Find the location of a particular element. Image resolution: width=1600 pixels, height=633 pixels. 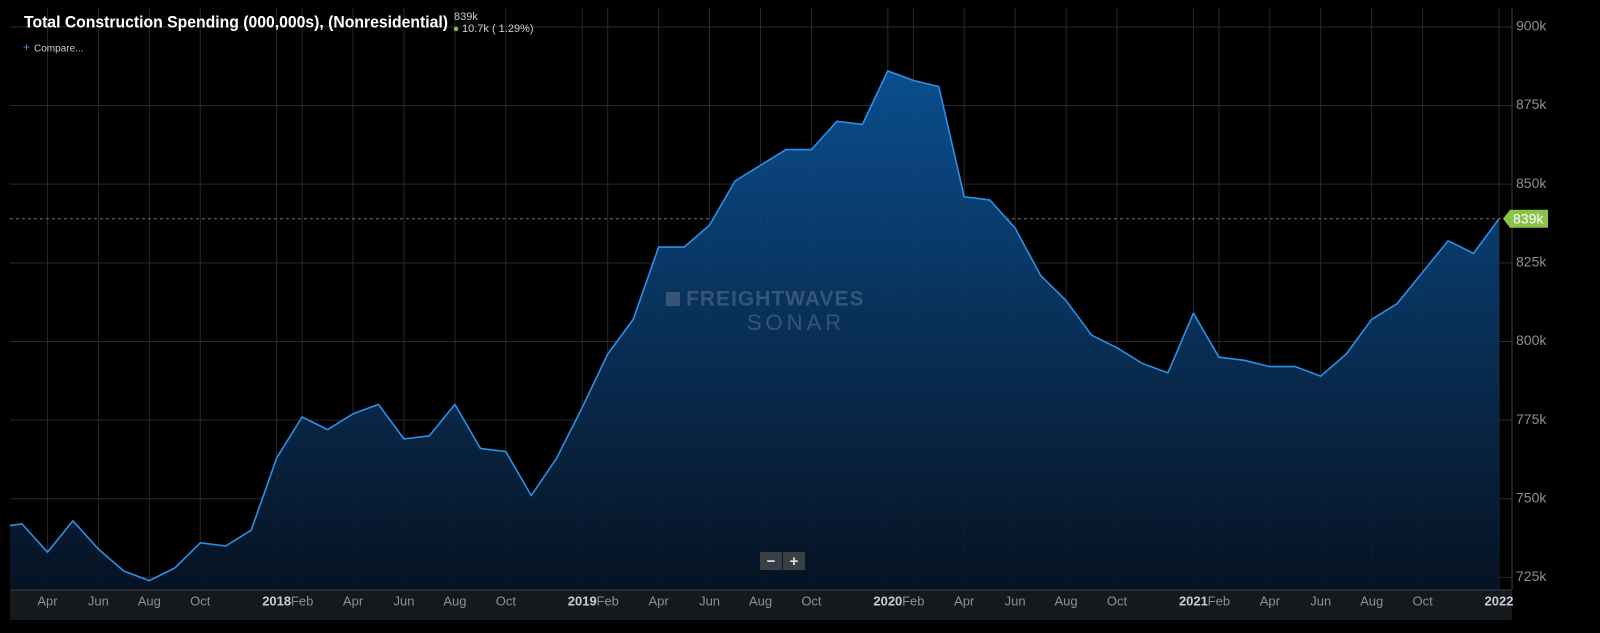

x-tick-label: 2019 is located at coordinates (582, 600).